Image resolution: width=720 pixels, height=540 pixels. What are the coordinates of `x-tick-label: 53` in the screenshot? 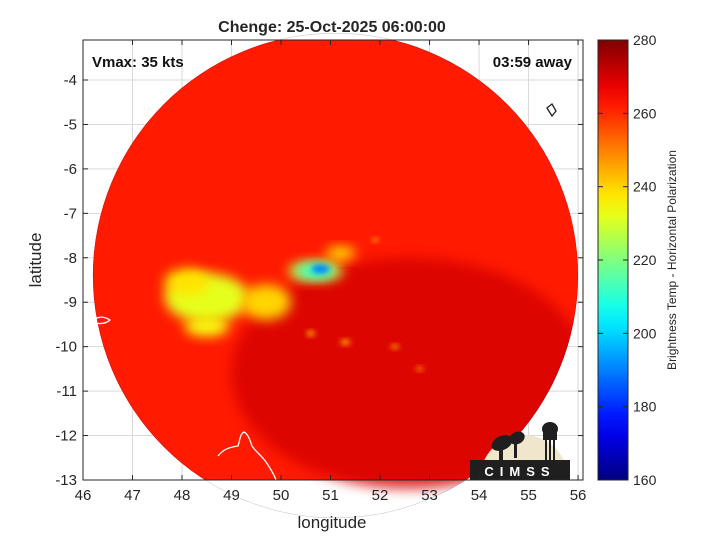 It's located at (429, 495).